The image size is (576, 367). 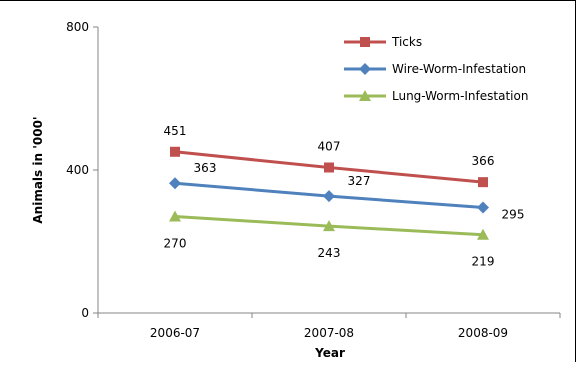 What do you see at coordinates (85, 313) in the screenshot?
I see `y-tick-label: 0` at bounding box center [85, 313].